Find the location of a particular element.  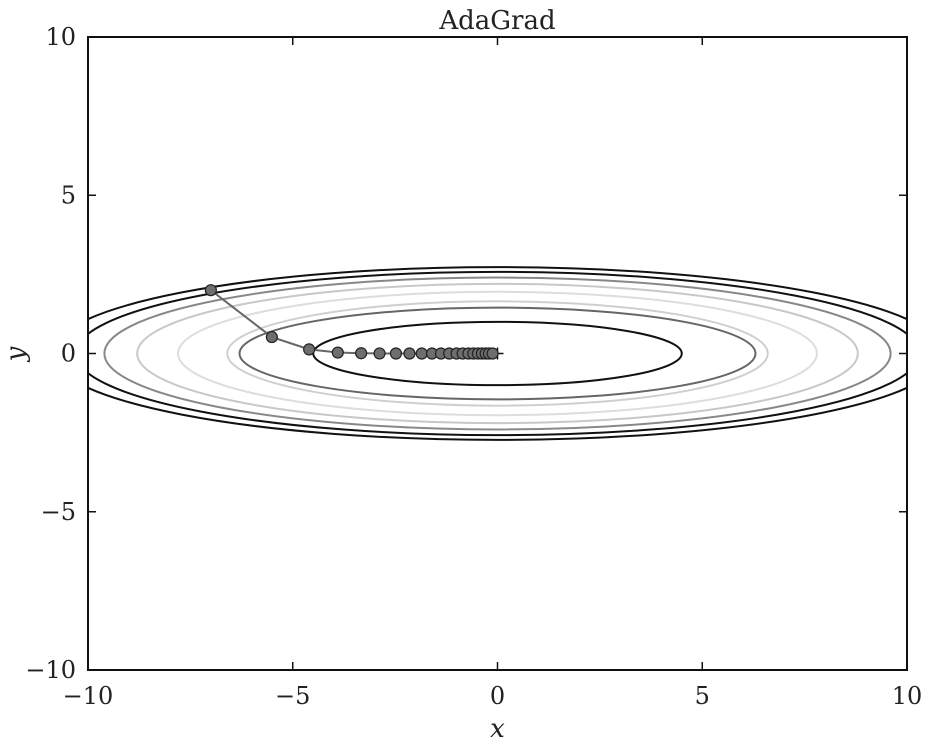

x-tick-label: 0 is located at coordinates (497, 696).